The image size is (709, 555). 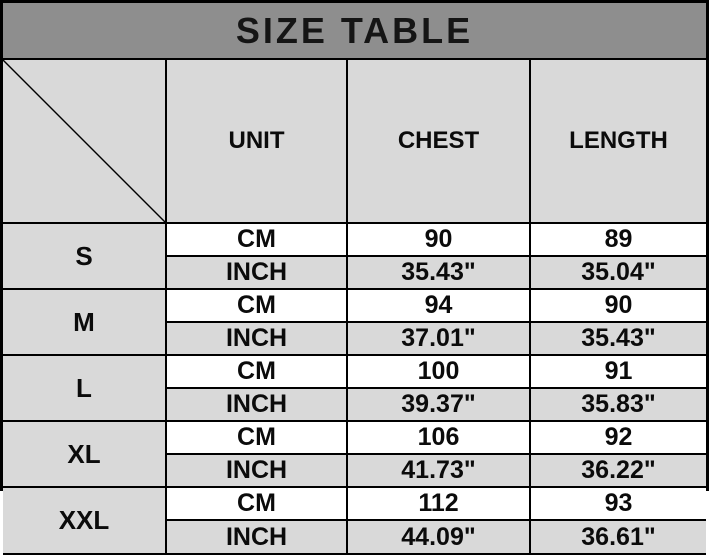 What do you see at coordinates (256, 142) in the screenshot?
I see `column-header-unit: UNIT` at bounding box center [256, 142].